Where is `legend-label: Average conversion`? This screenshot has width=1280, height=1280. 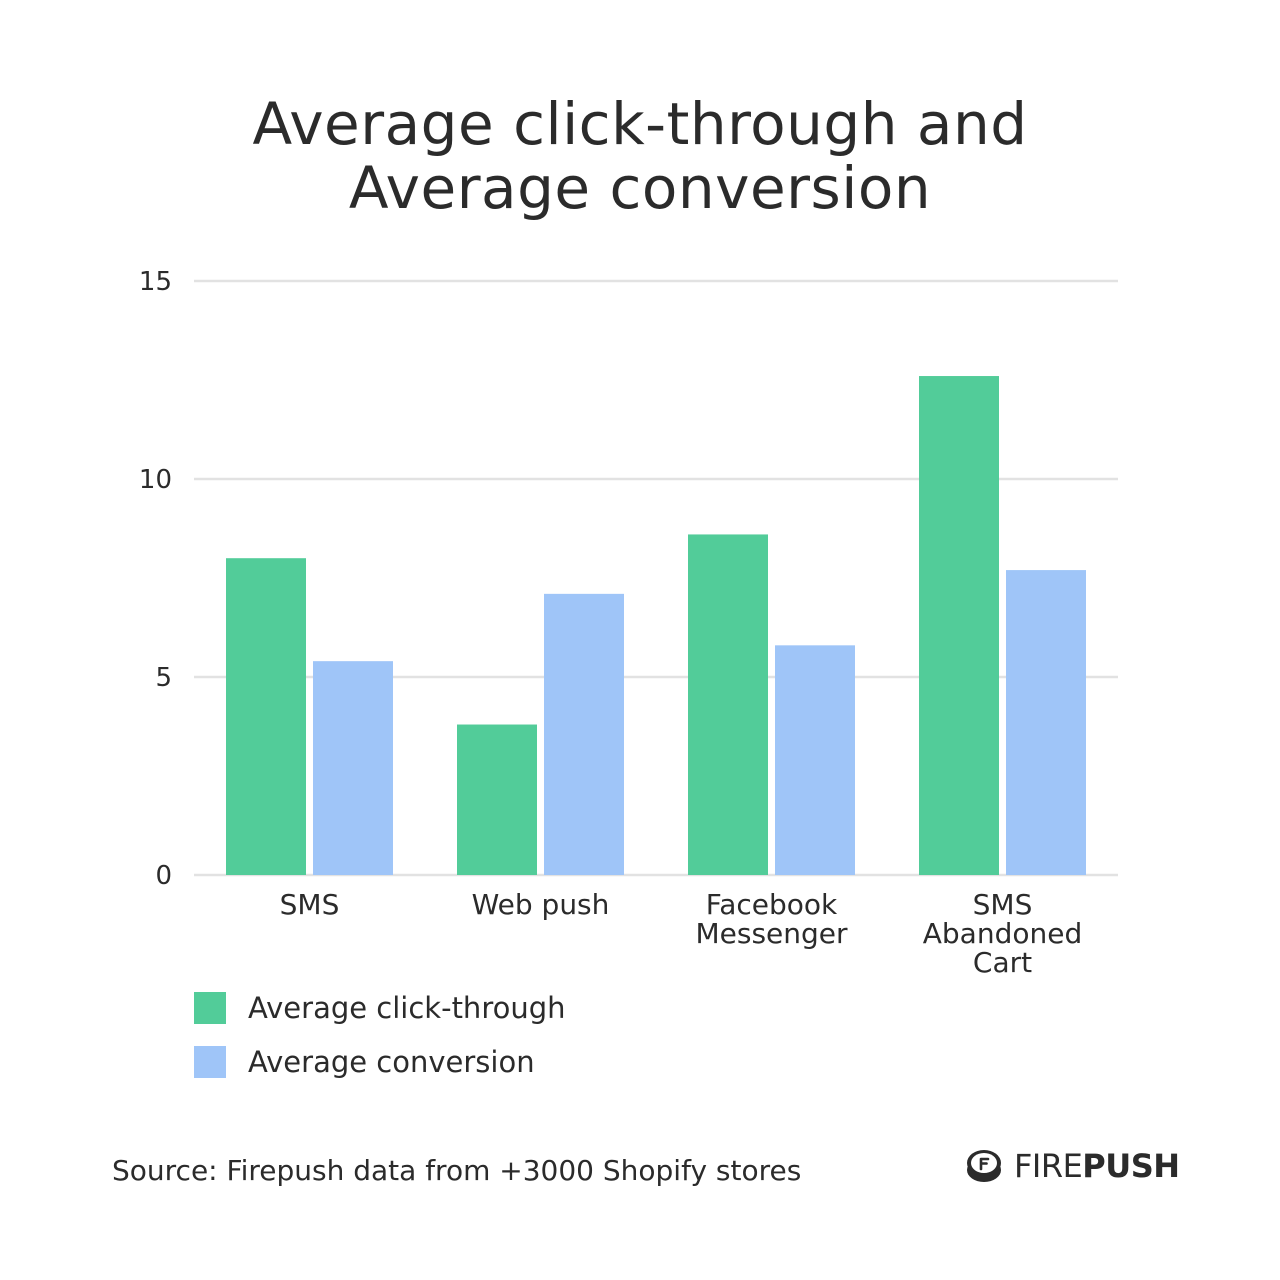
legend-label: Average conversion is located at coordinates (391, 1062).